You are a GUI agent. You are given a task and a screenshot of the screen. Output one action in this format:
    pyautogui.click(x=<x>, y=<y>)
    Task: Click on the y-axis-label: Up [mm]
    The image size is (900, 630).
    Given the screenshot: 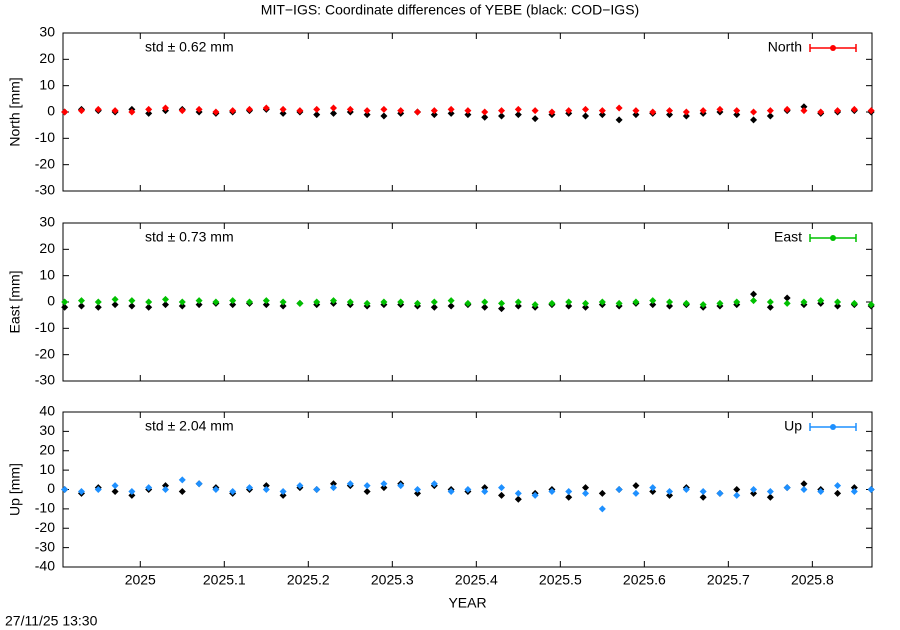 What is the action you would take?
    pyautogui.click(x=15, y=489)
    